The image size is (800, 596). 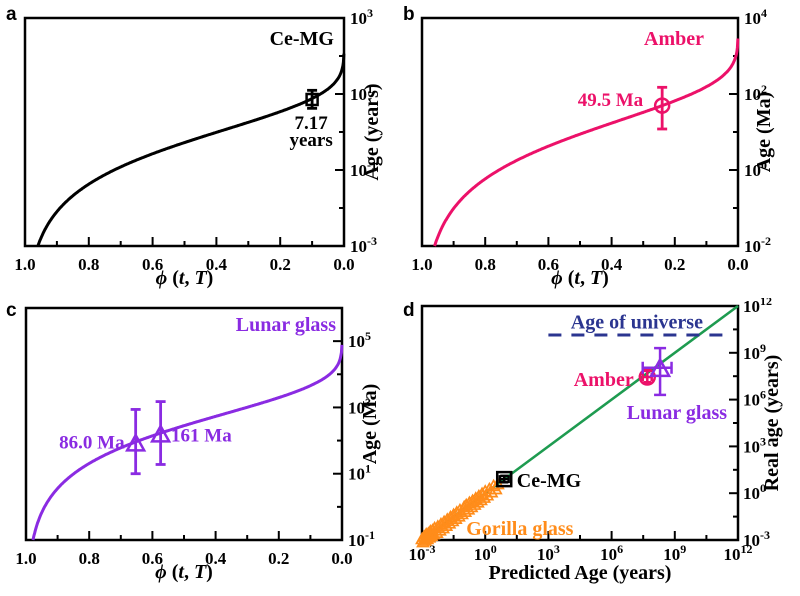 What do you see at coordinates (421, 264) in the screenshot?
I see `panel-b-x-tick-label-0: 1.0` at bounding box center [421, 264].